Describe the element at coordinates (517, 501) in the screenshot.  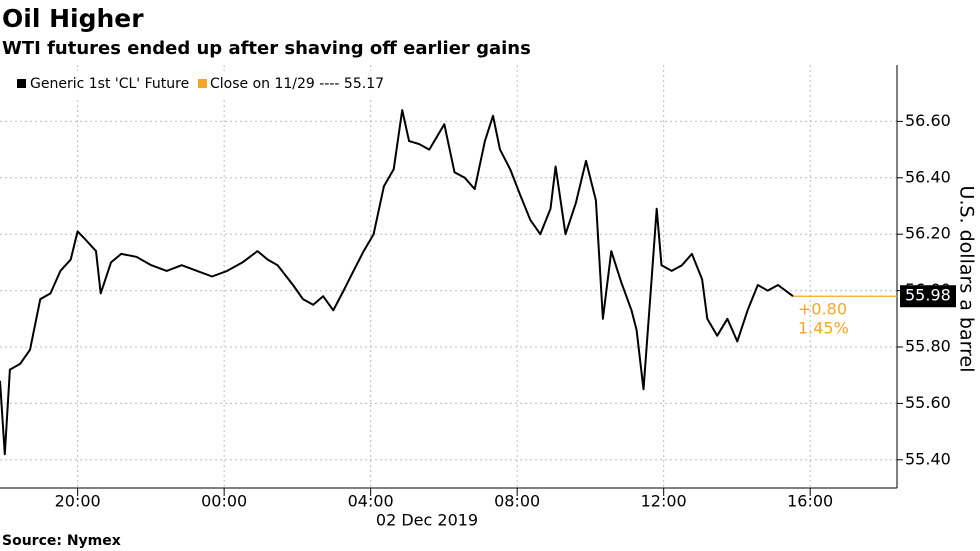
I see `x-tick-label: 08:00` at that location.